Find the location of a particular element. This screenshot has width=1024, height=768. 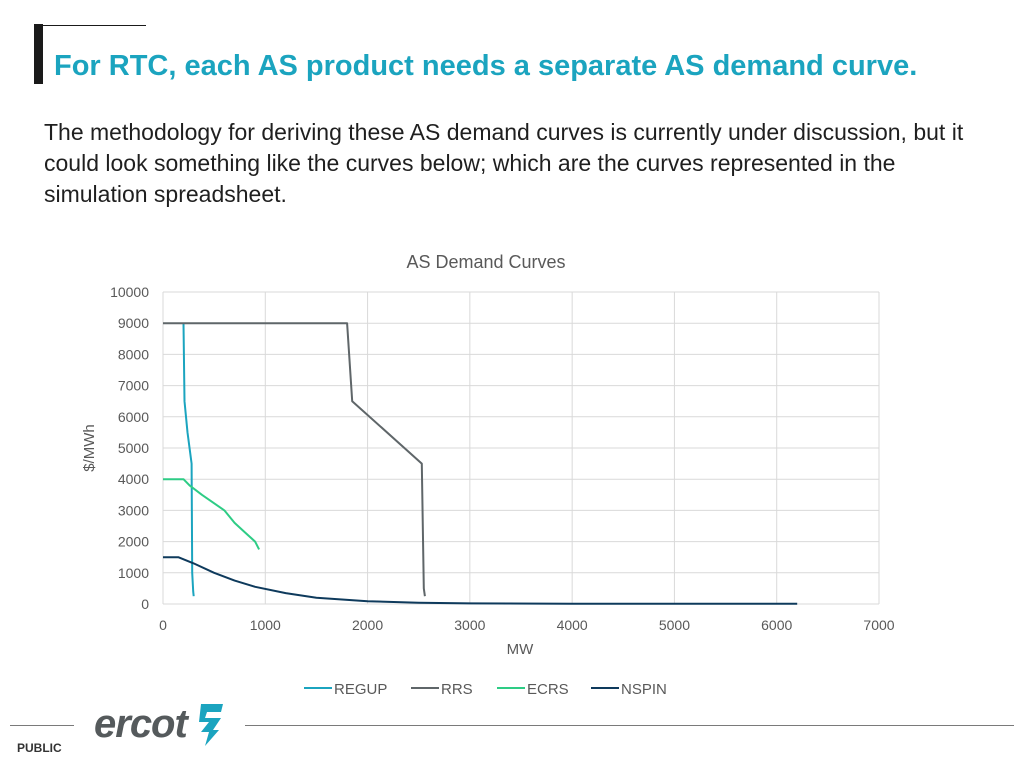

series-line-nspin is located at coordinates (480, 580).